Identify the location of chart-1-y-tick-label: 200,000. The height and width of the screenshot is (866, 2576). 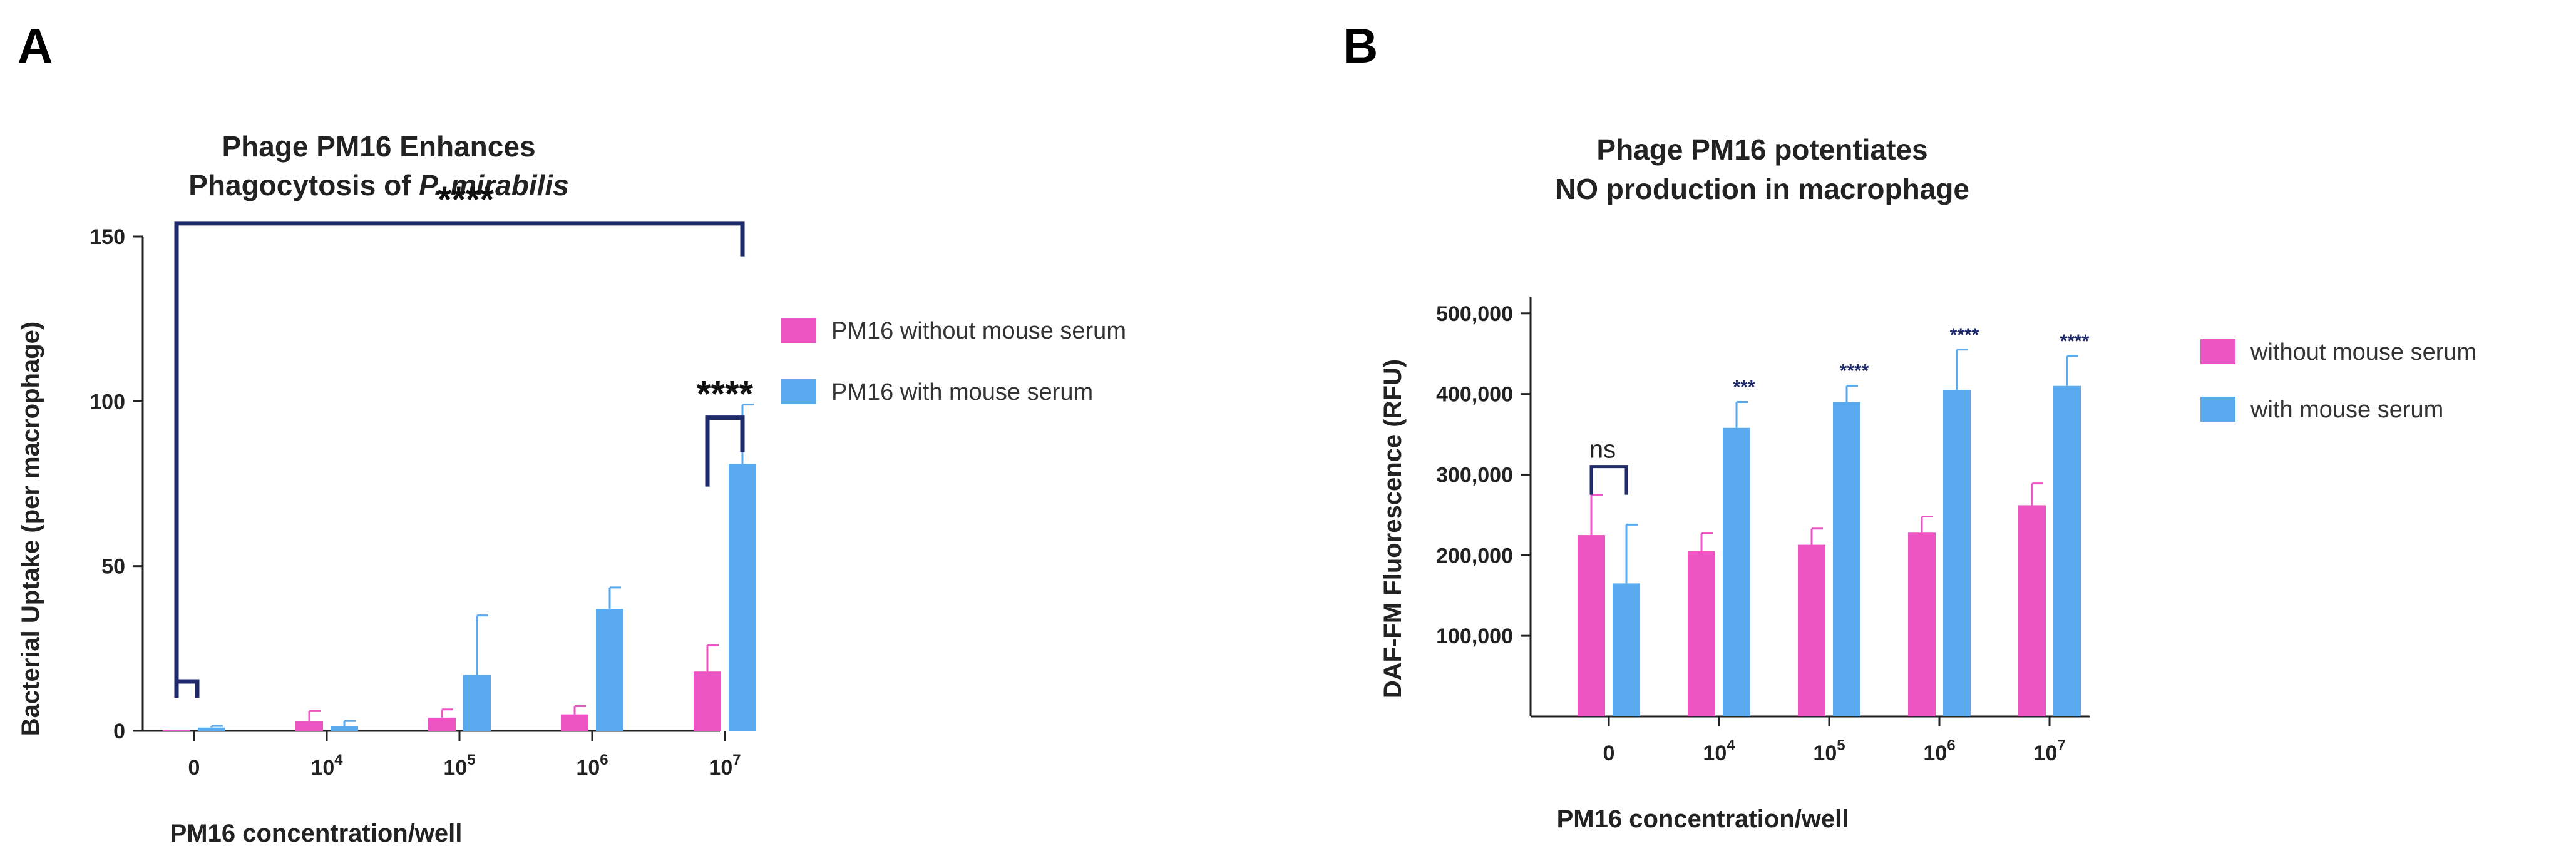
(1474, 556).